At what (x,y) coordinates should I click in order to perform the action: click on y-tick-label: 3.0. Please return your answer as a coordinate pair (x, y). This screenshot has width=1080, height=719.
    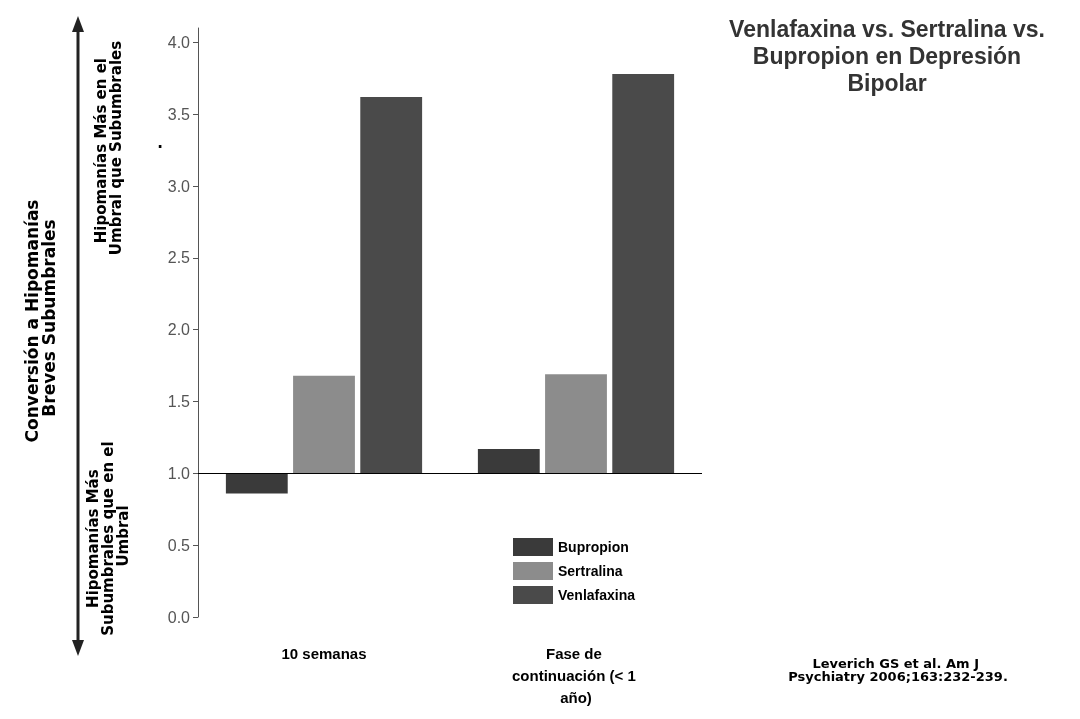
    Looking at the image, I should click on (179, 186).